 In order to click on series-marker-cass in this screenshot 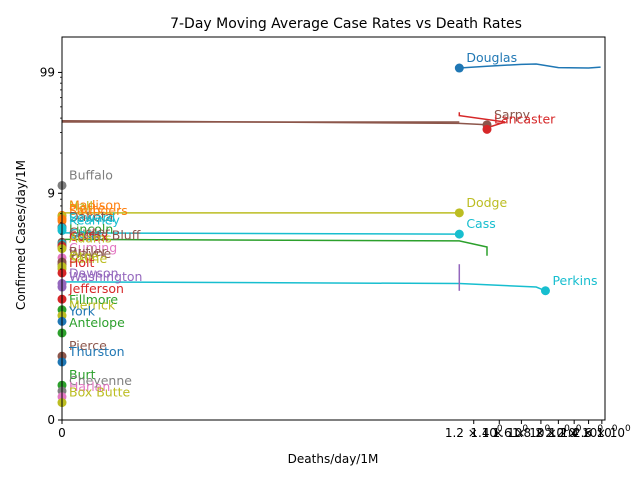, I will do `click(459, 234)`.